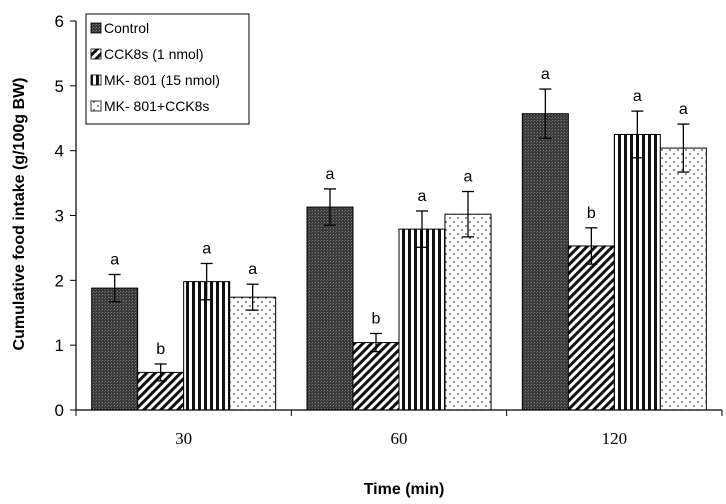 The height and width of the screenshot is (504, 726). What do you see at coordinates (399, 438) in the screenshot?
I see `x-tick-label: 60` at bounding box center [399, 438].